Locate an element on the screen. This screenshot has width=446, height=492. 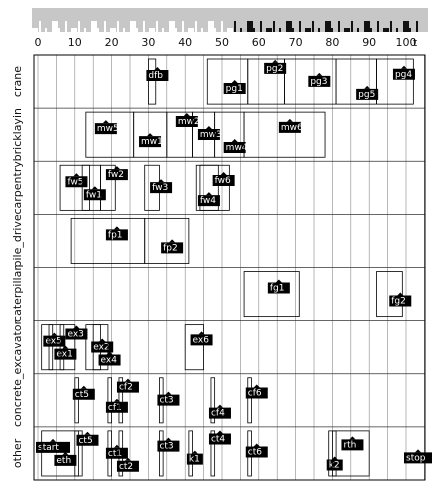
lane-label-excavator: excavator is located at coordinates (17, 346).